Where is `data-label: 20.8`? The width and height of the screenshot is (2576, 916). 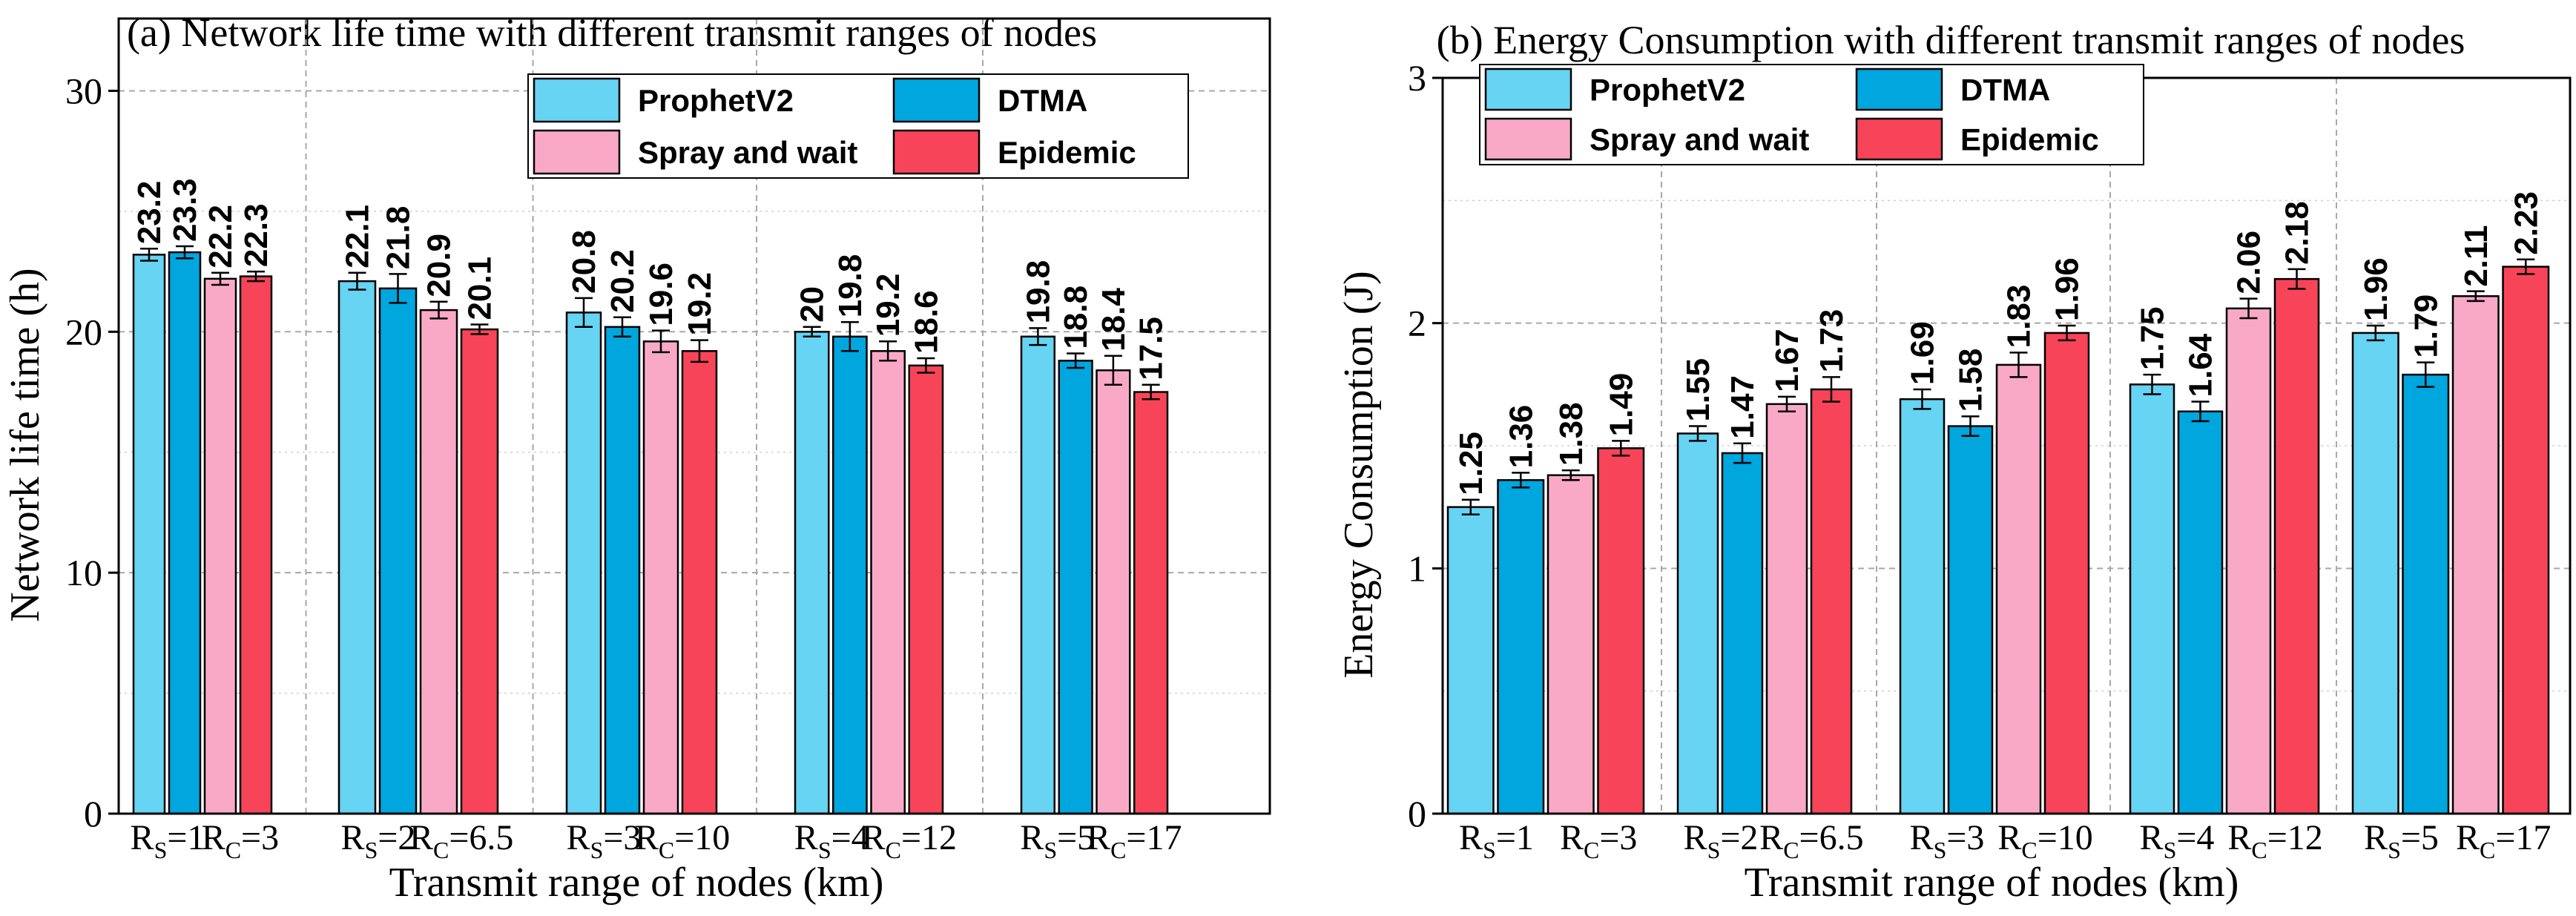
data-label: 20.8 is located at coordinates (584, 262).